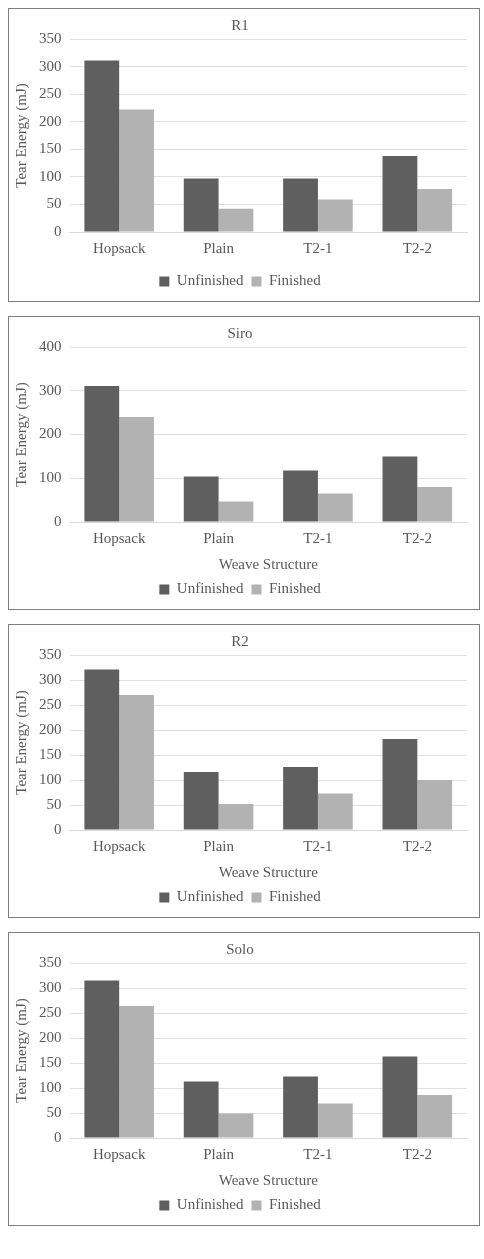 The height and width of the screenshot is (1259, 484). Describe the element at coordinates (240, 332) in the screenshot. I see `chart-title: Siro` at that location.